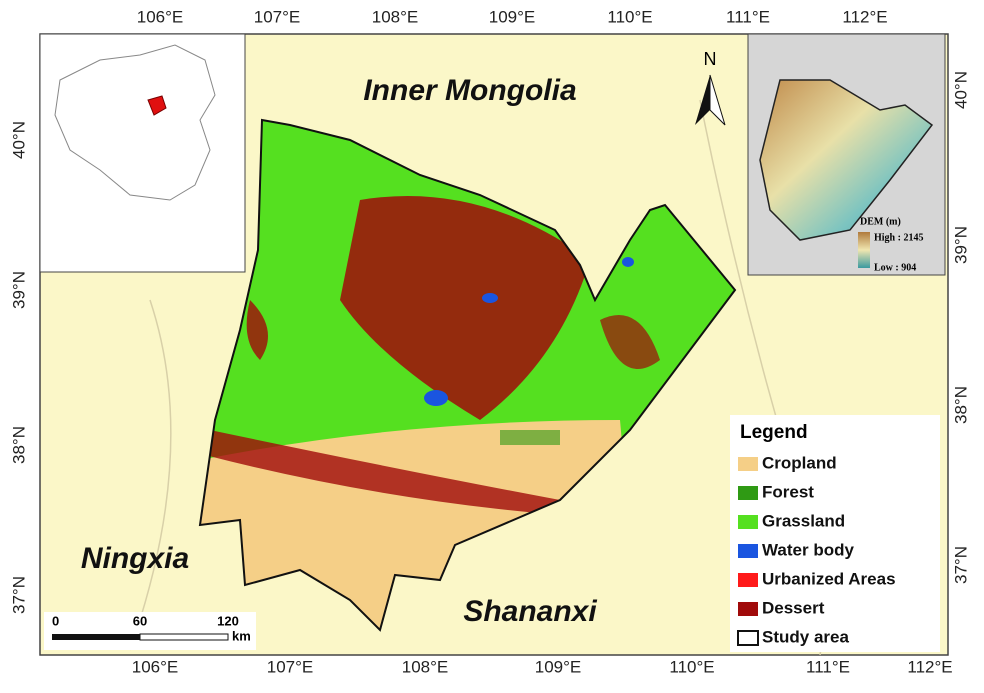  Describe the element at coordinates (425, 666) in the screenshot. I see `bottom-tick-label: 108°E` at that location.